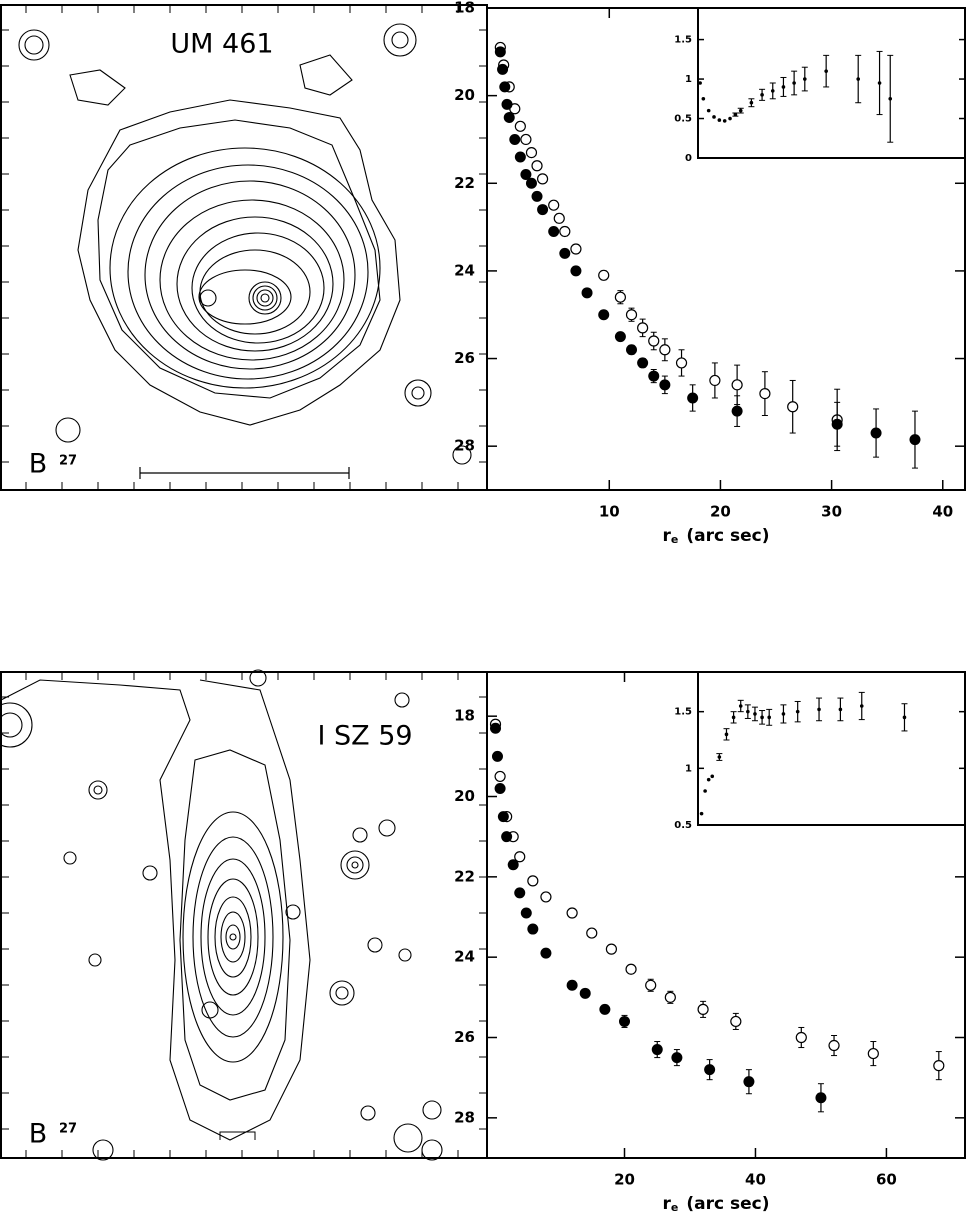 The width and height of the screenshot is (973, 1214). Describe the element at coordinates (674, 1207) in the screenshot. I see `x-axis-label-subscript: e` at that location.